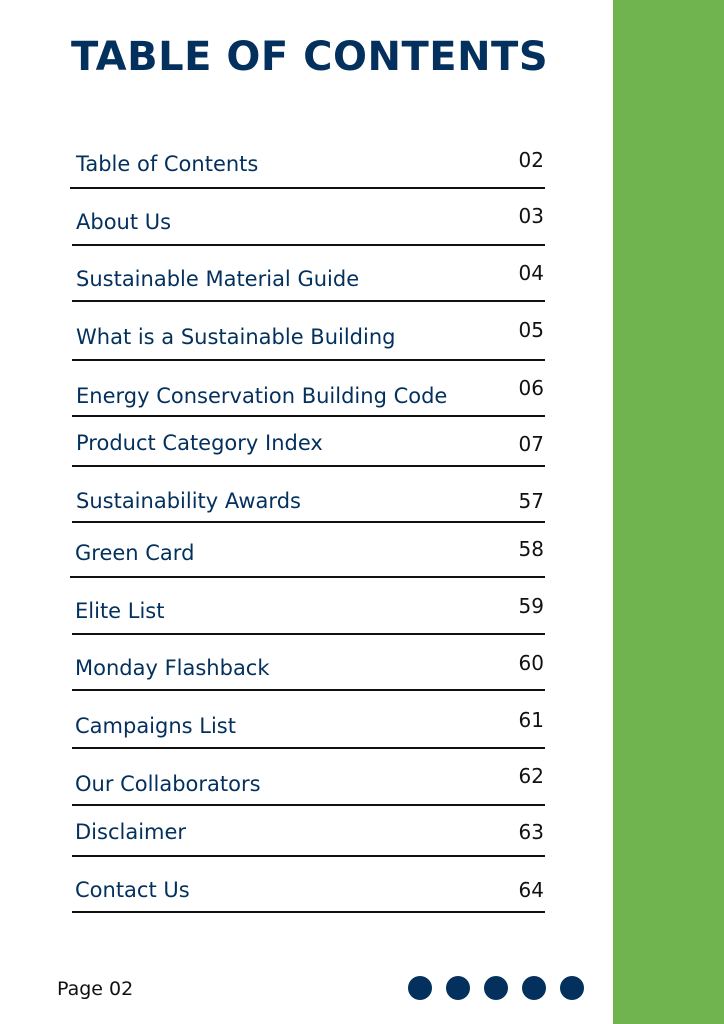 The height and width of the screenshot is (1024, 724). Describe the element at coordinates (167, 164) in the screenshot. I see `toc-entry-label: Table of Contents` at that location.